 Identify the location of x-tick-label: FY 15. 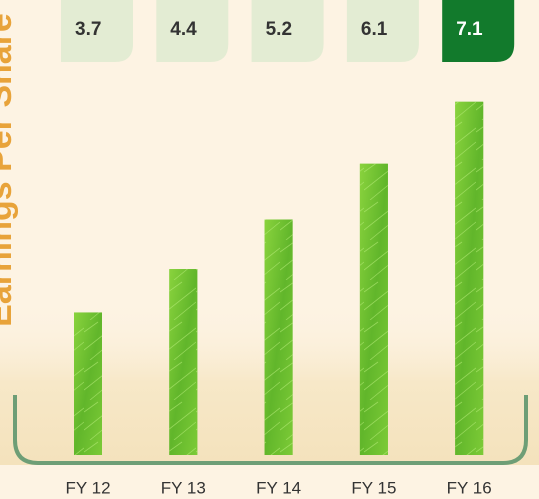
(373, 487).